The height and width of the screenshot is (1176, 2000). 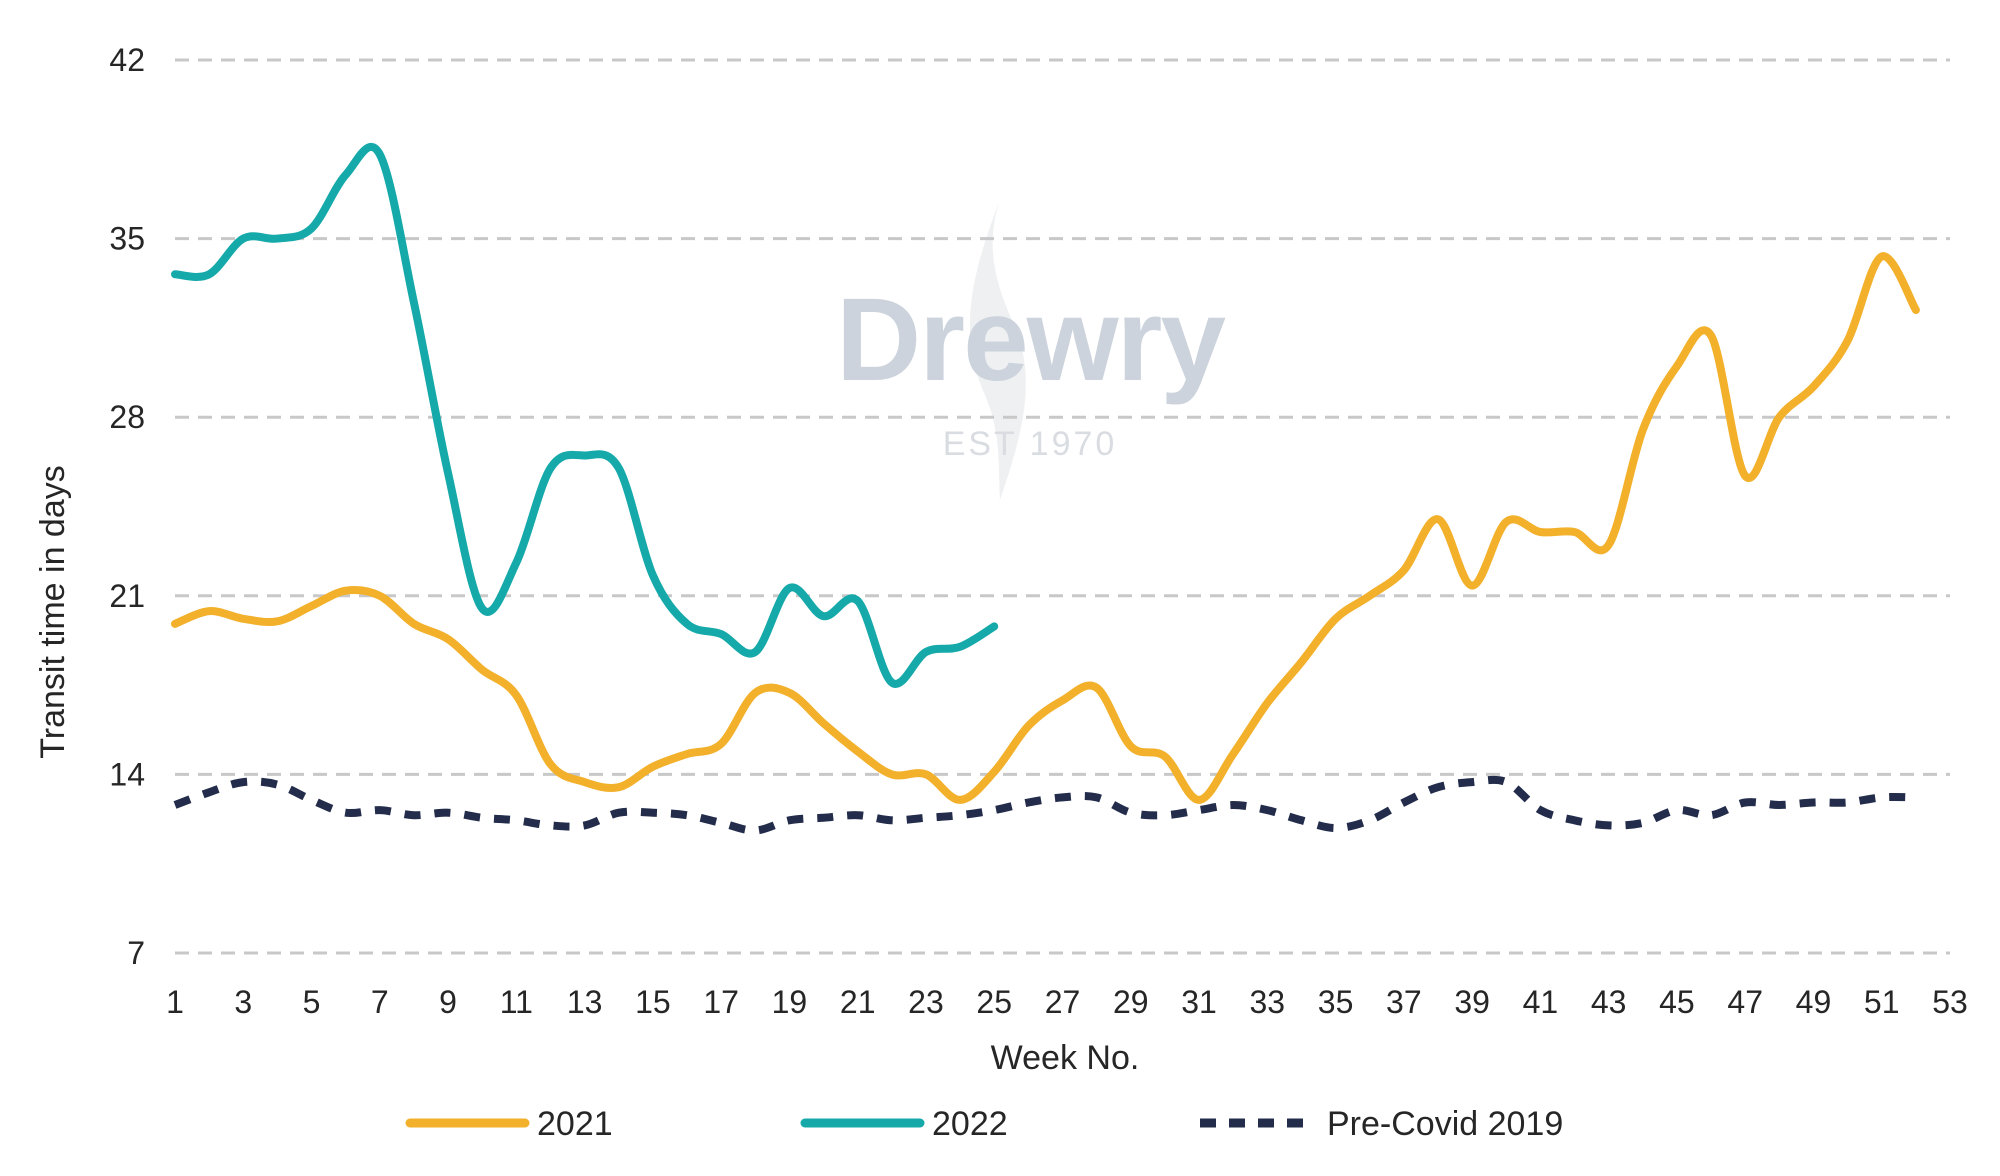 I want to click on x-tick-label: 11, so click(x=516, y=1002).